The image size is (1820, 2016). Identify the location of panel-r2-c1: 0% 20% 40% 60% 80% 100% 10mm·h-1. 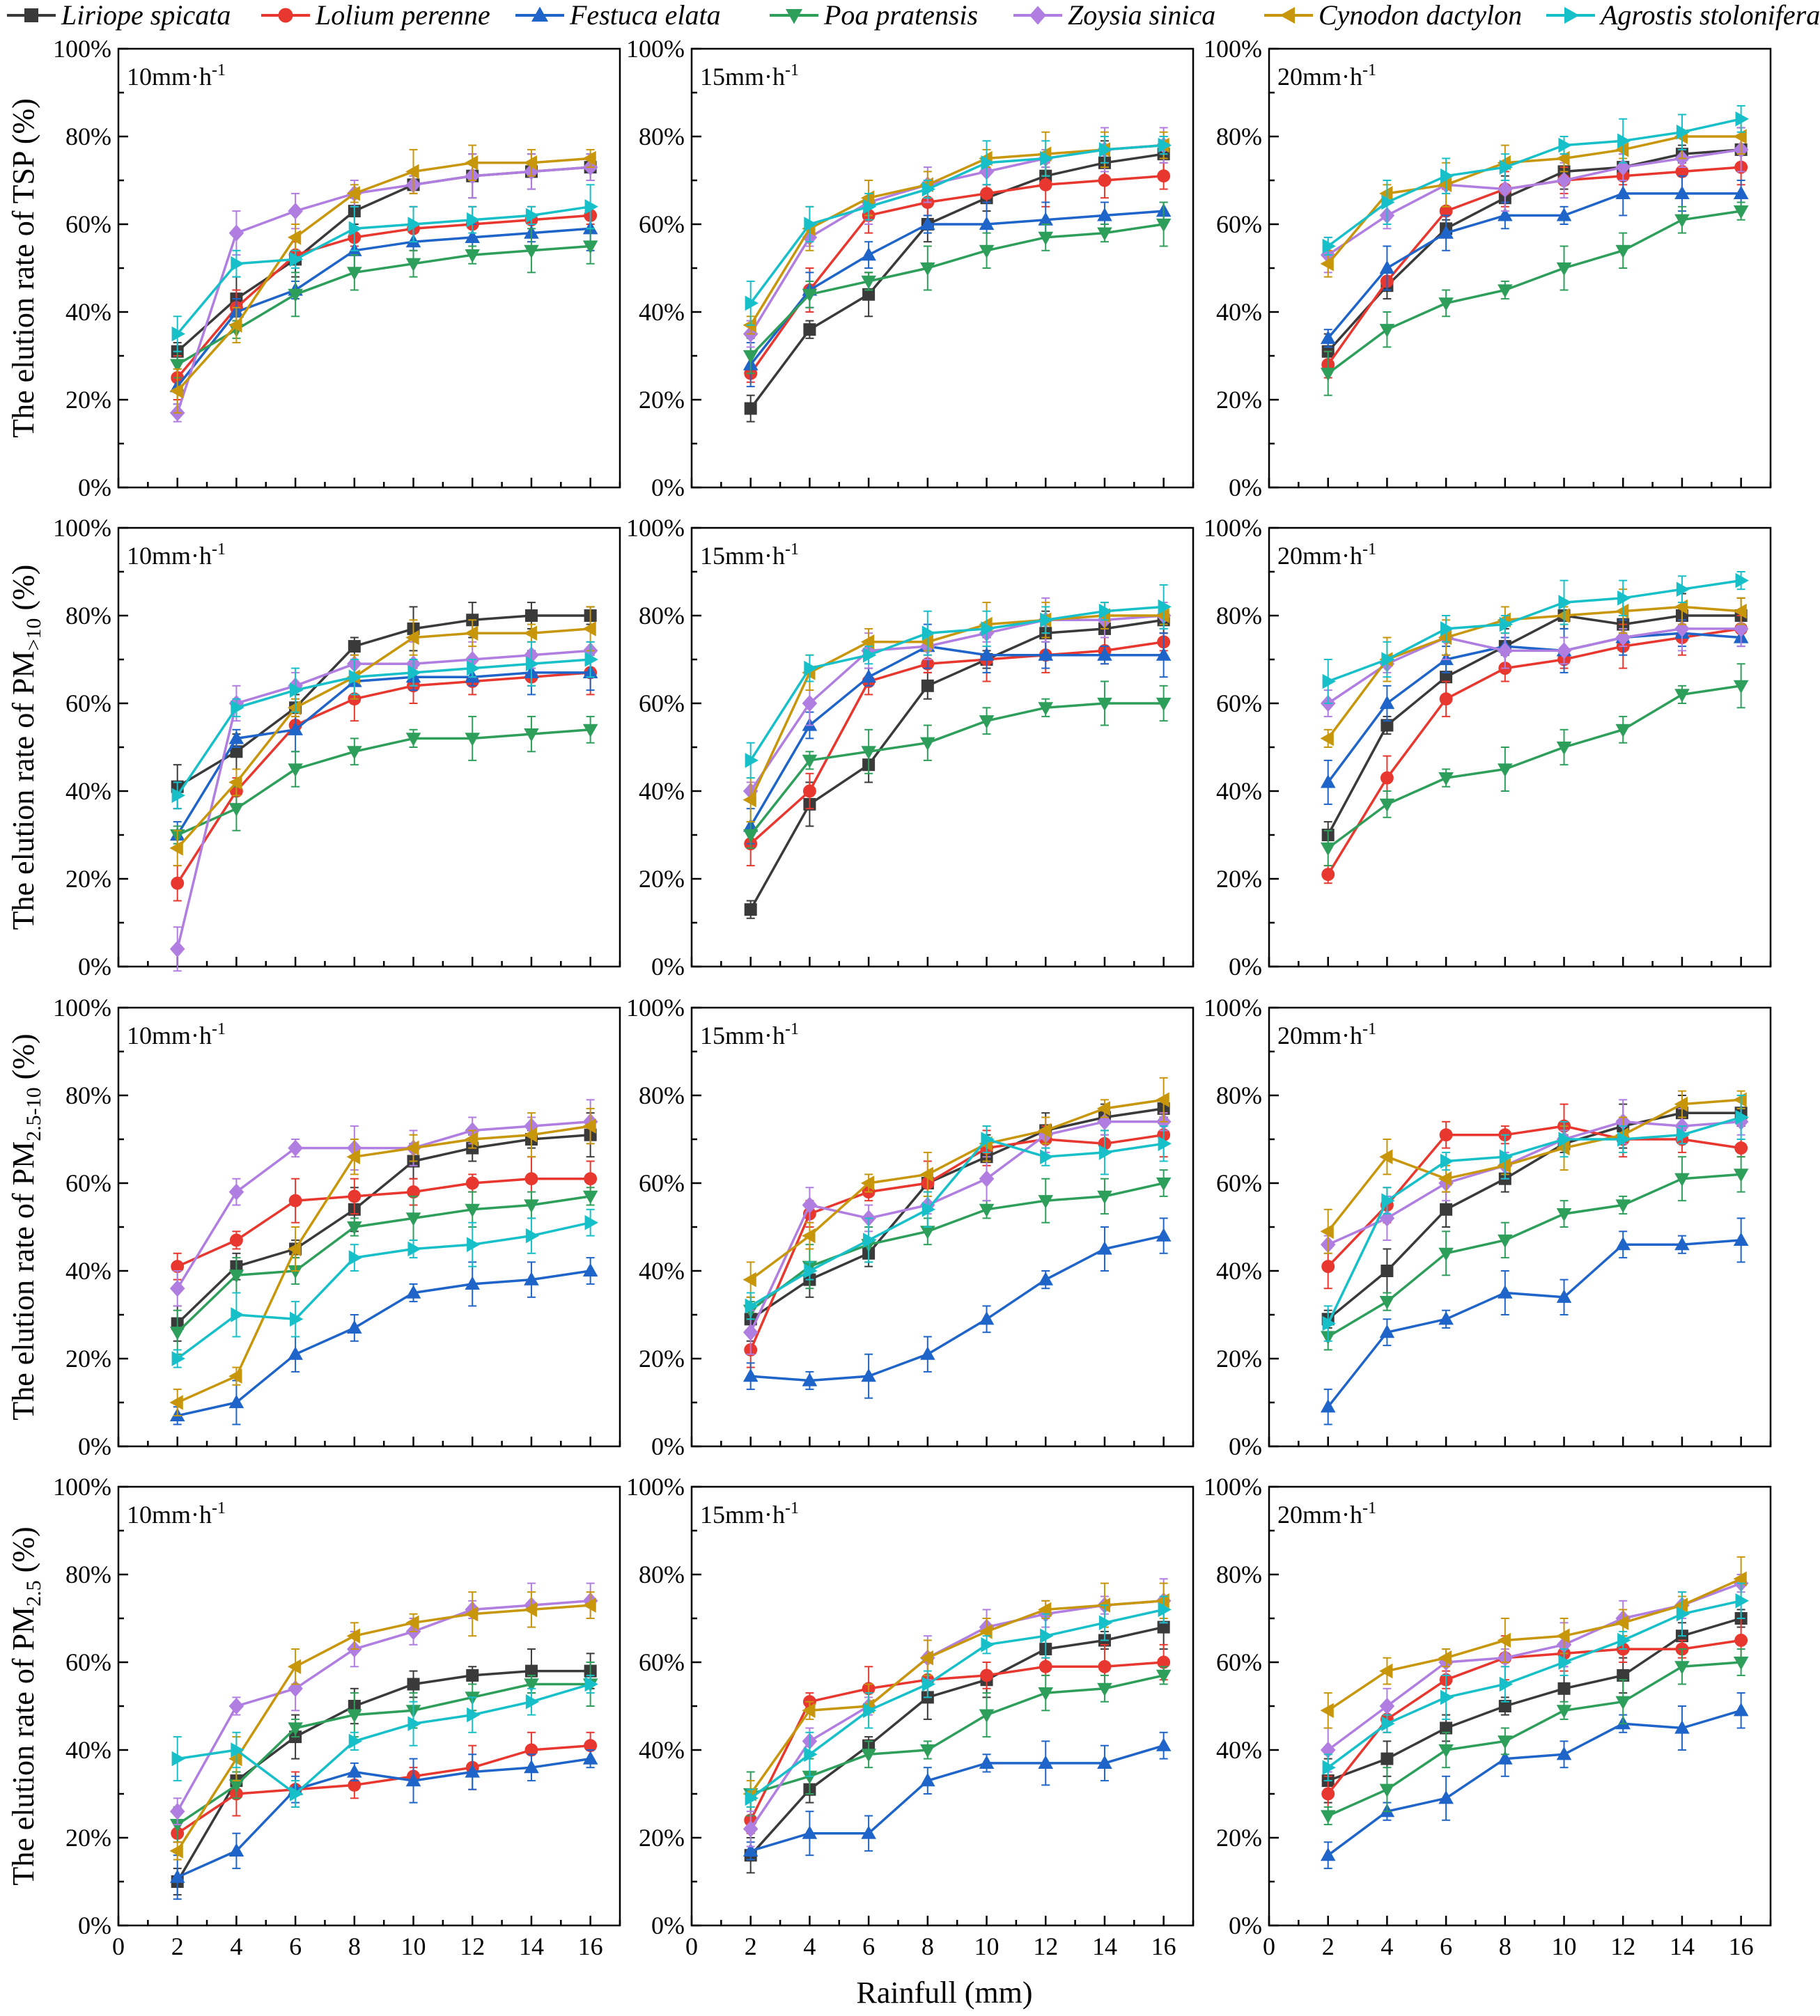
(337, 747).